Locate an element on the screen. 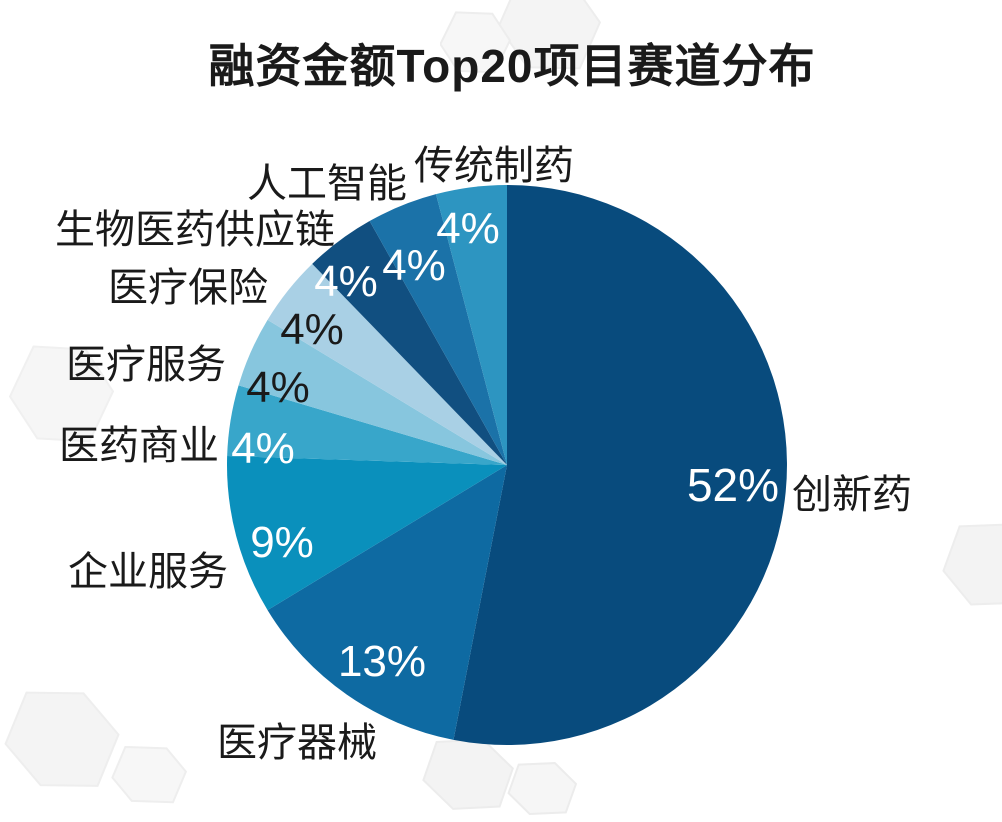  category-label: 医疗器械 is located at coordinates (297, 743).